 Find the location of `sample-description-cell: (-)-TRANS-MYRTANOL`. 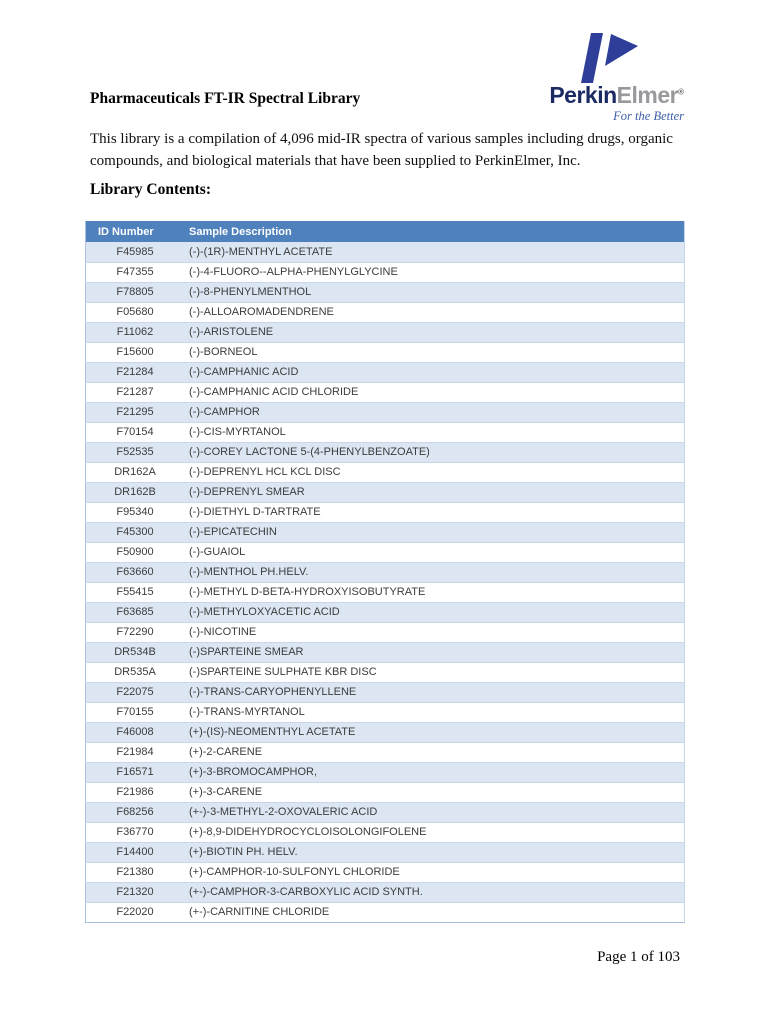

sample-description-cell: (-)-TRANS-MYRTANOL is located at coordinates (247, 712).